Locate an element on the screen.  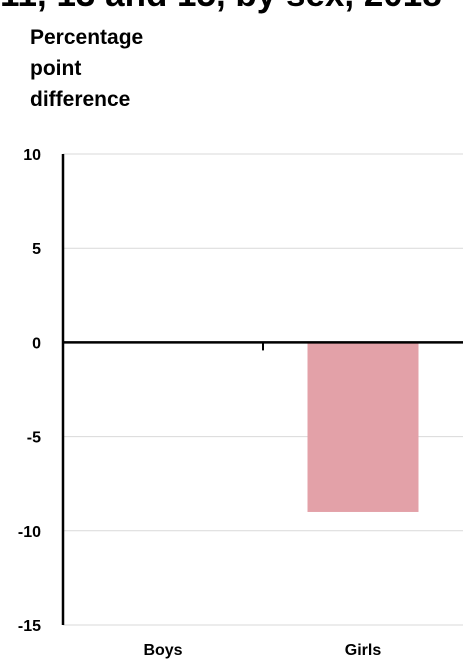
y-axis-label: Percentage point difference is located at coordinates (87, 68).